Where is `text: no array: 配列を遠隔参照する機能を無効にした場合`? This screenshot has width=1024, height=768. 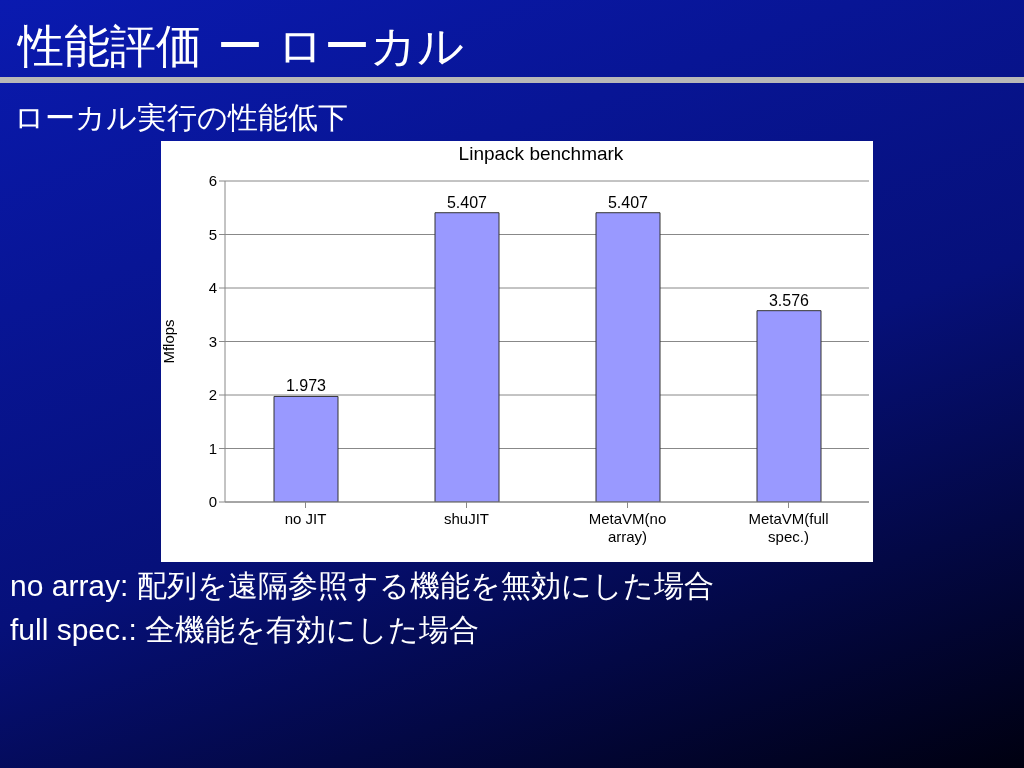 text: no array: 配列を遠隔参照する機能を無効にした場合 is located at coordinates (362, 586).